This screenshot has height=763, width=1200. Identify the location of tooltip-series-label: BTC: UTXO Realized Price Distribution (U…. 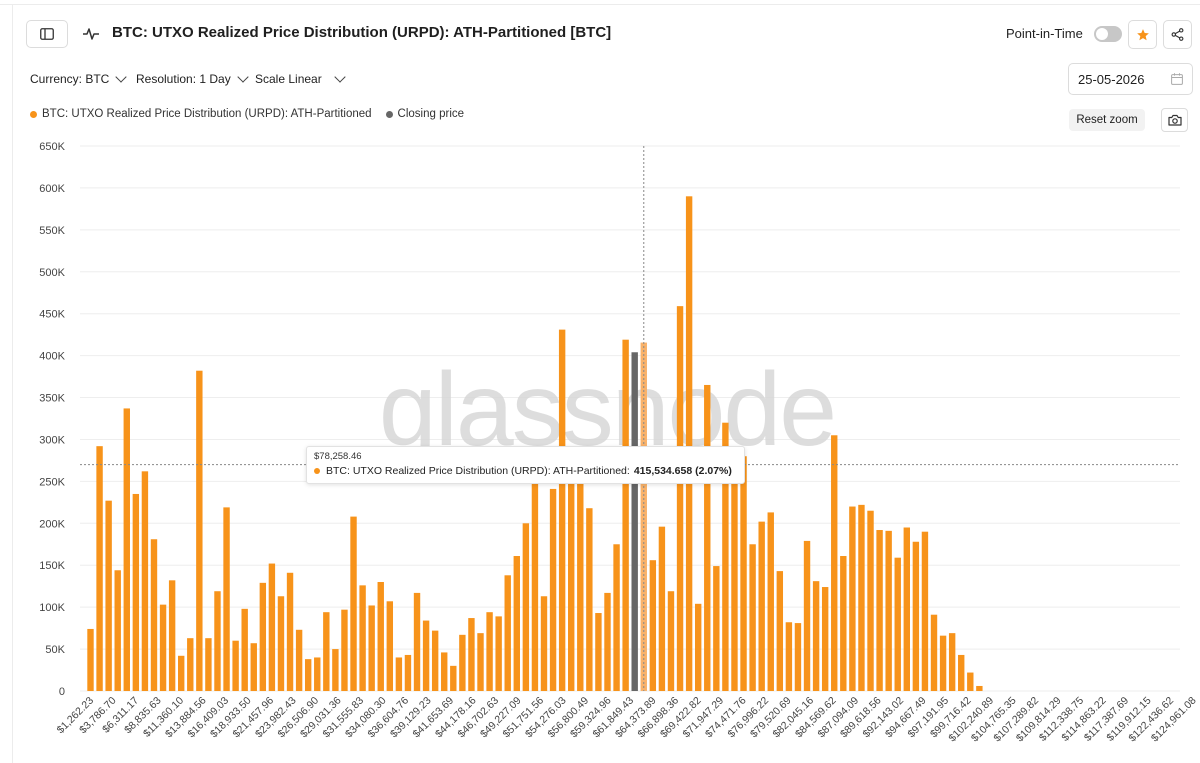
(478, 471).